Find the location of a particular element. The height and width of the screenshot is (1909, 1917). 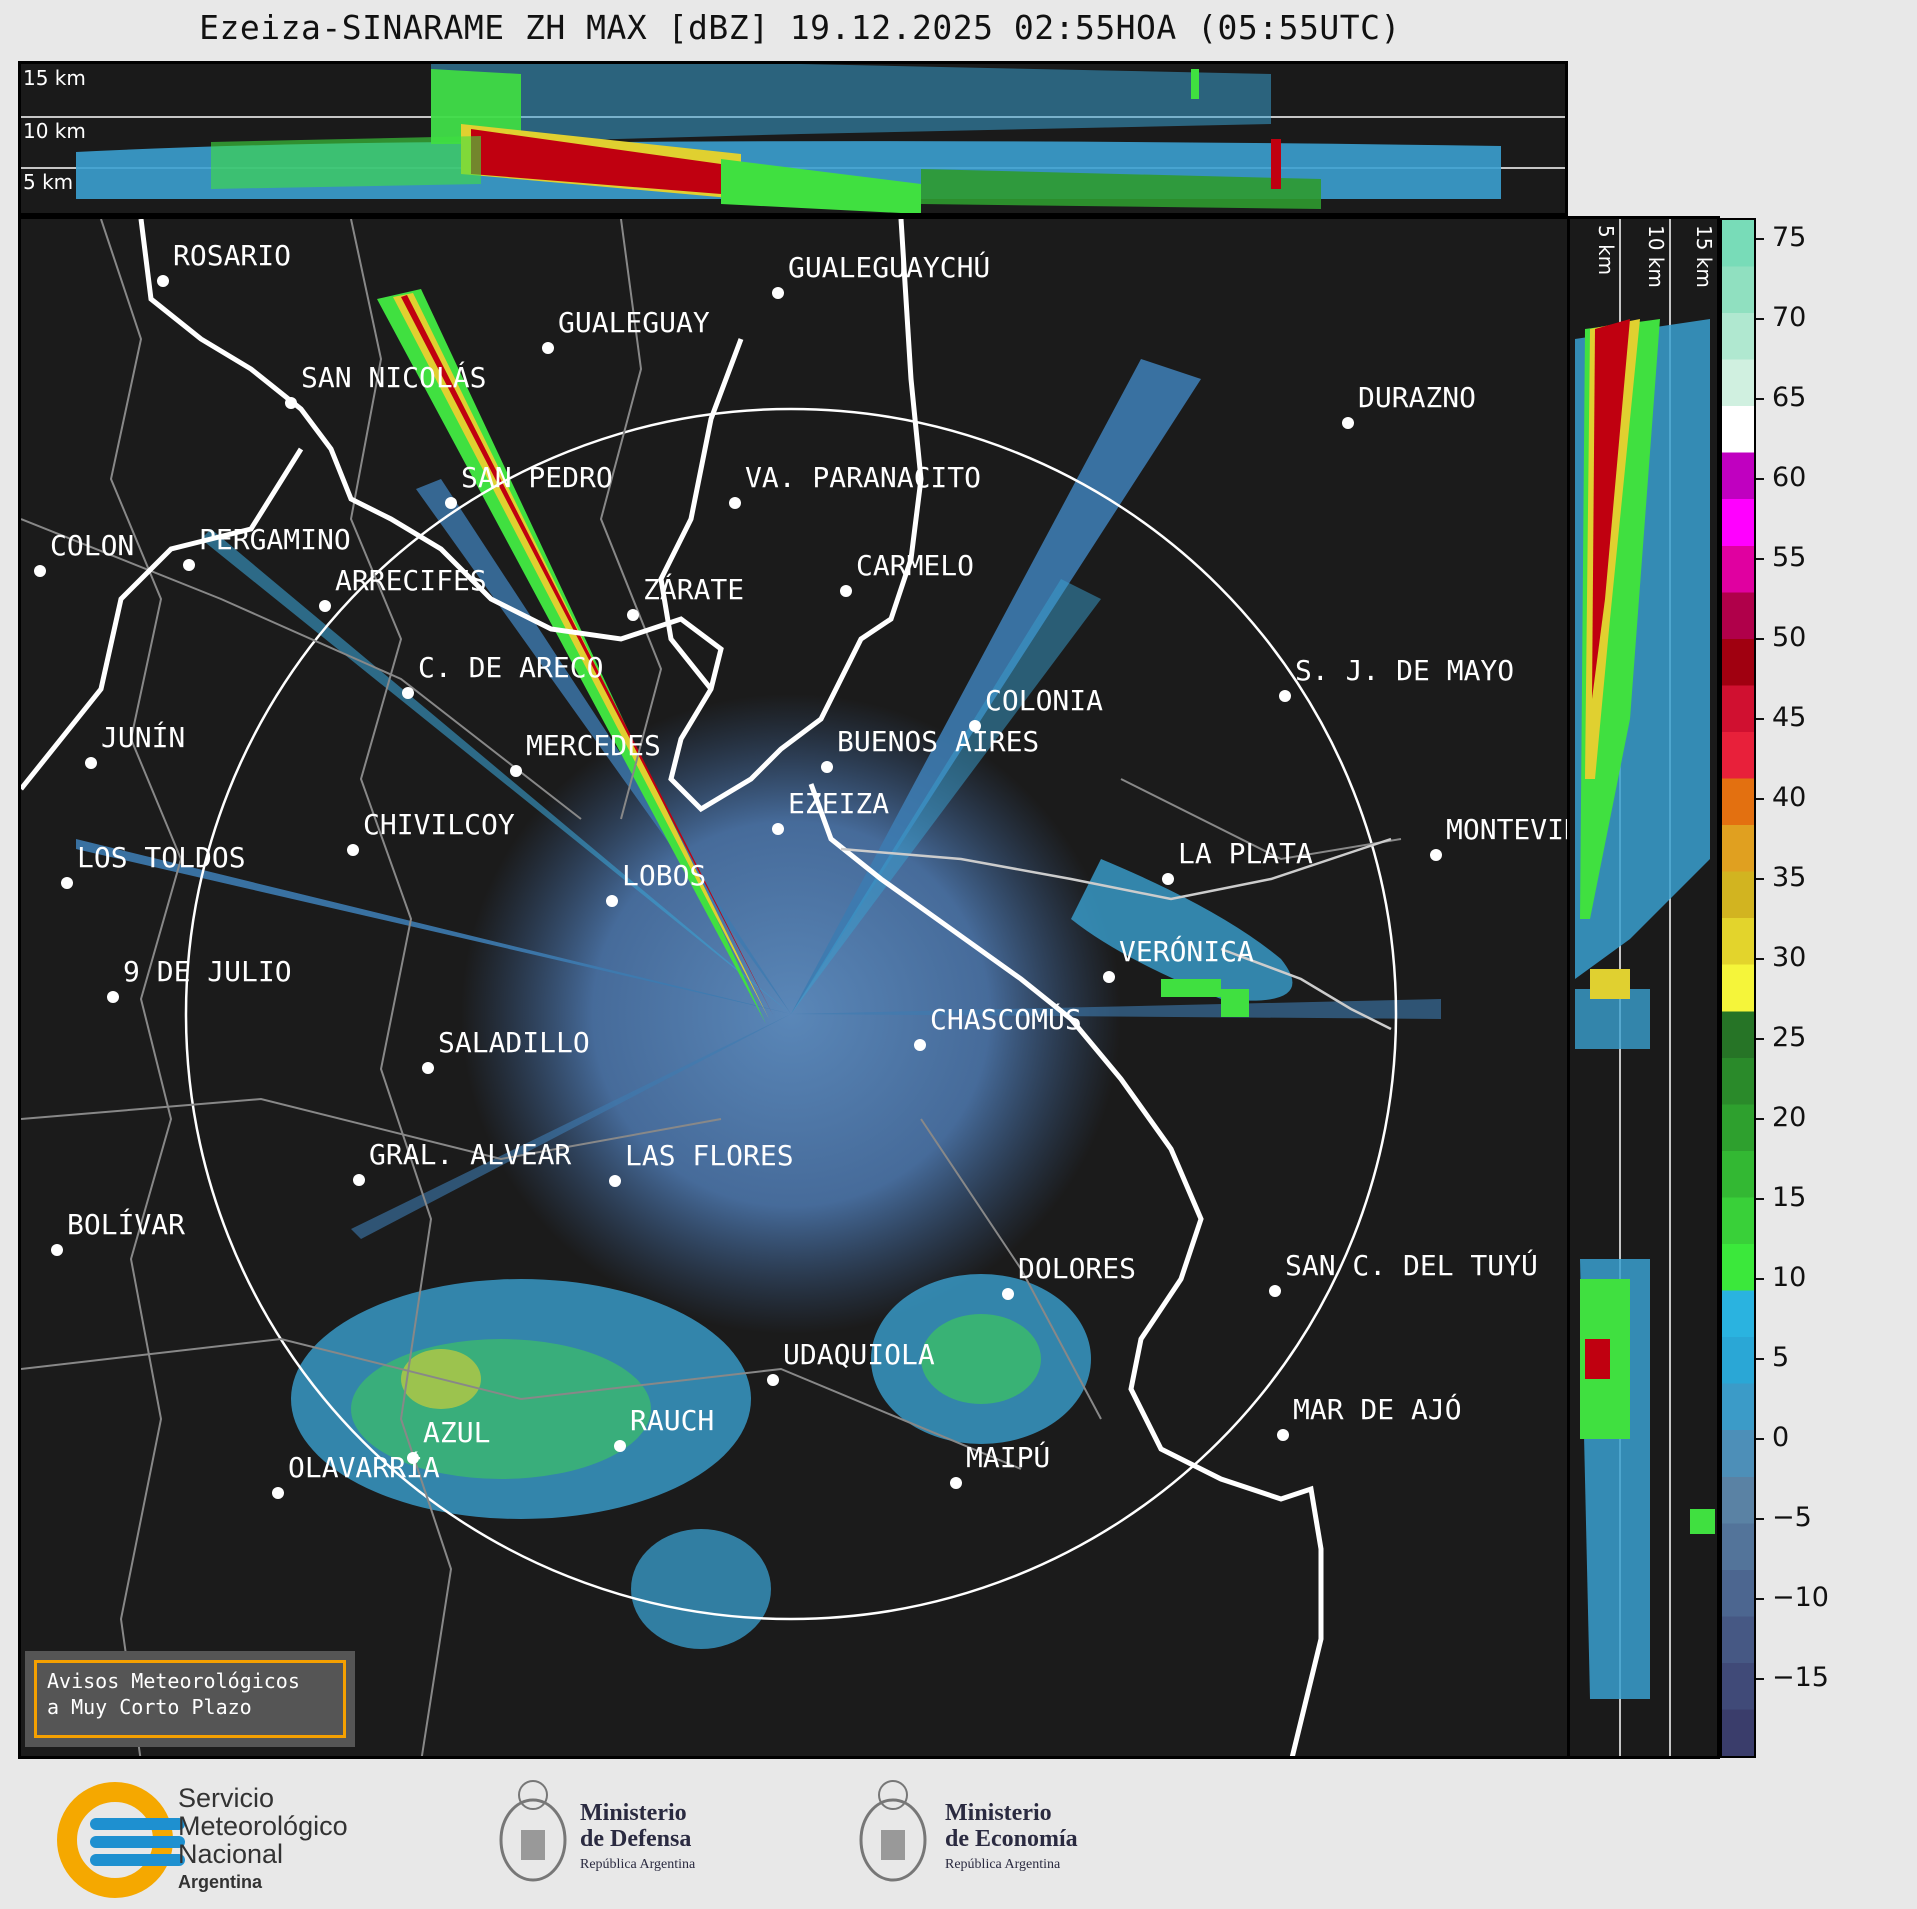

city-marker: ARRECIFES is located at coordinates (403, 588).